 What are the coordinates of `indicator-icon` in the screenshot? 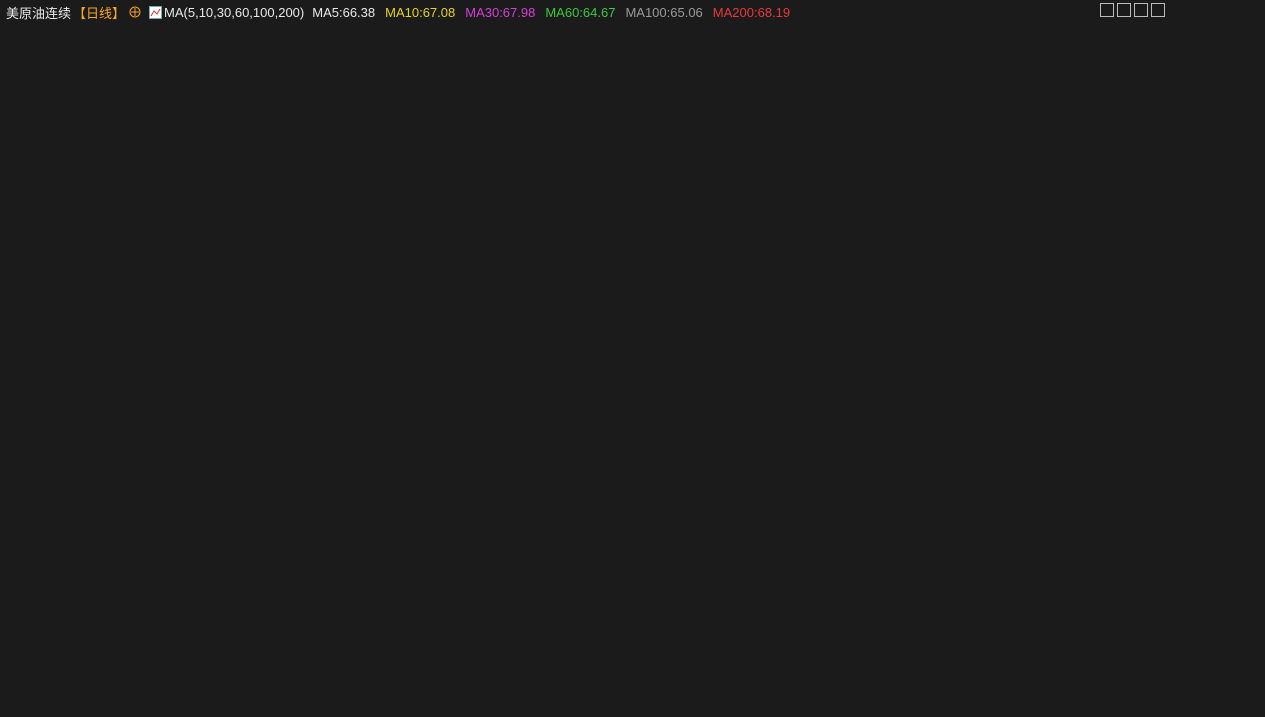 It's located at (156, 12).